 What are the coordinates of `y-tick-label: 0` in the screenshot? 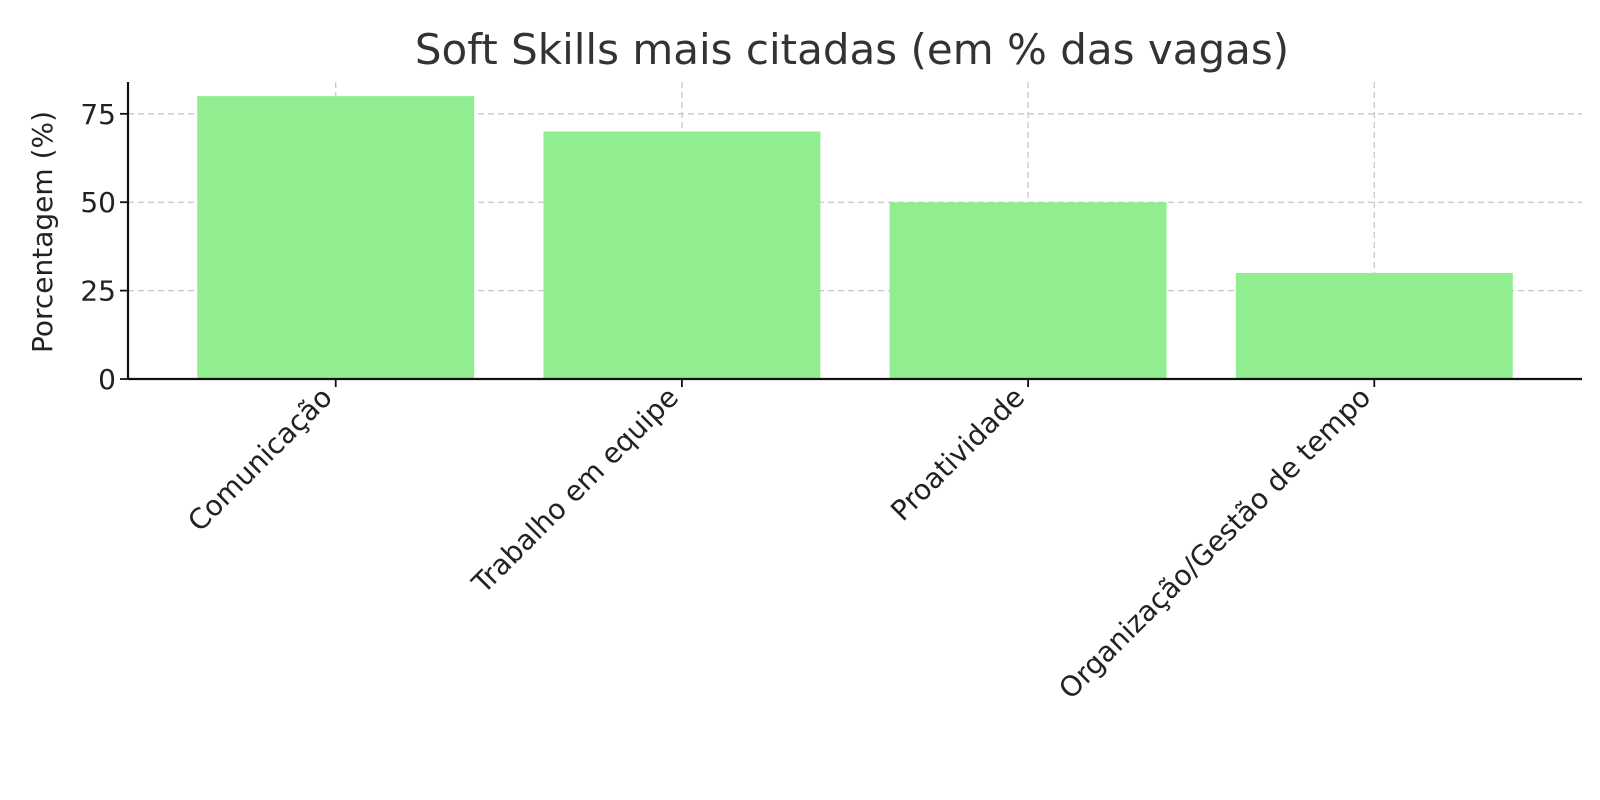 It's located at (107, 379).